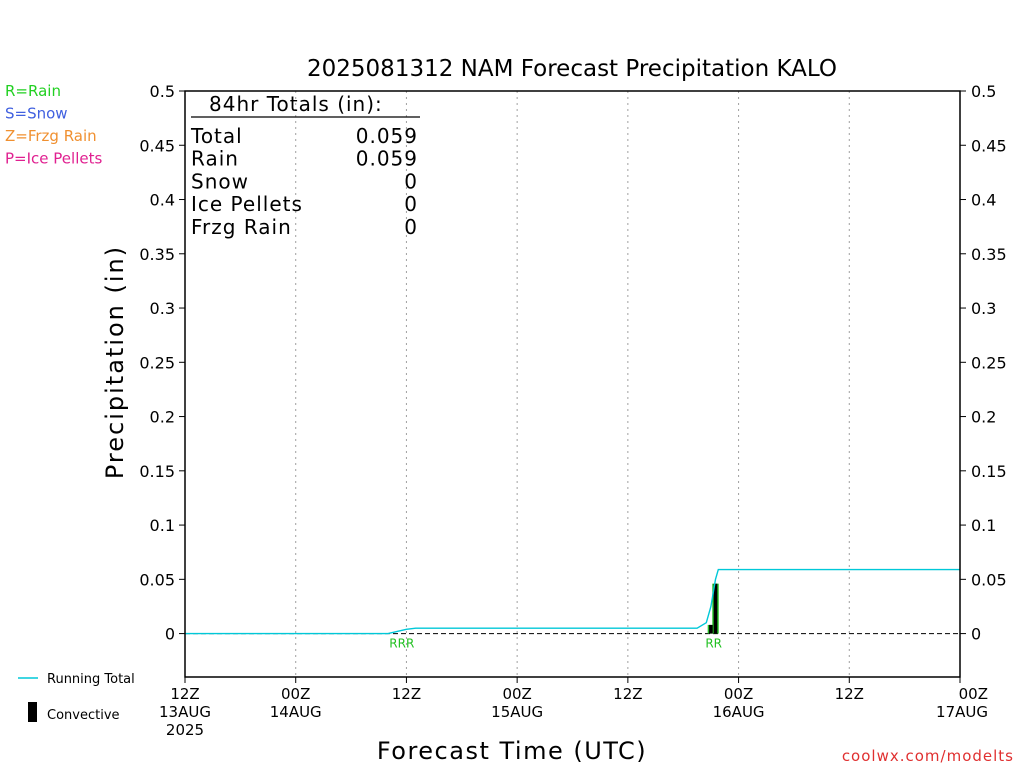 The width and height of the screenshot is (1024, 768). I want to click on y-tick-label-right: 0.15, so click(989, 471).